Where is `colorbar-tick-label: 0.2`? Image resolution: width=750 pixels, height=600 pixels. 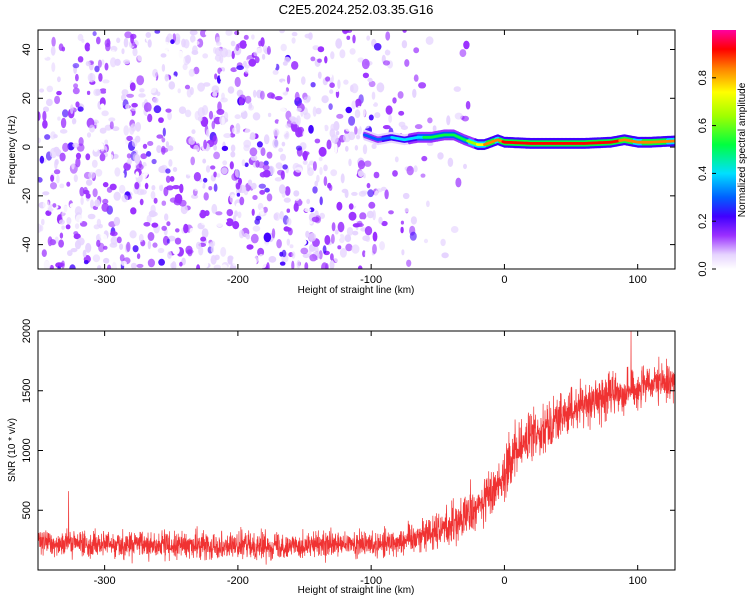
colorbar-tick-label: 0.2 is located at coordinates (703, 221).